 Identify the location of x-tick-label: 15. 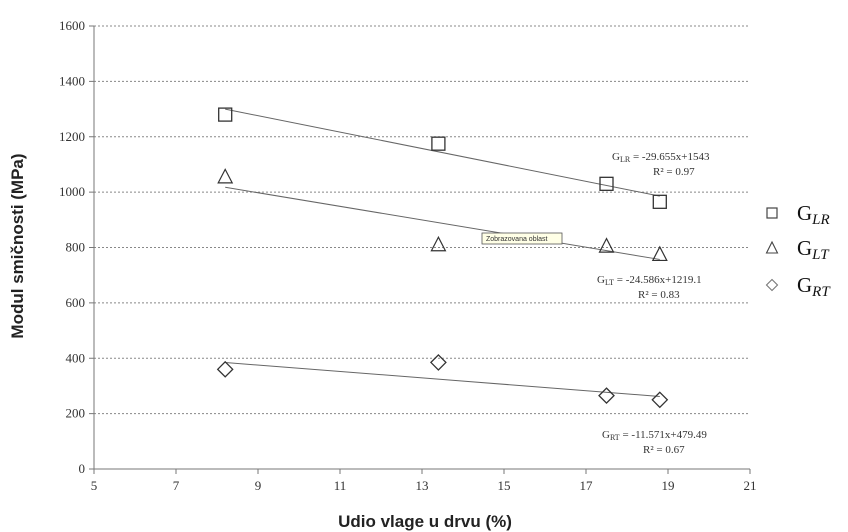
(504, 485).